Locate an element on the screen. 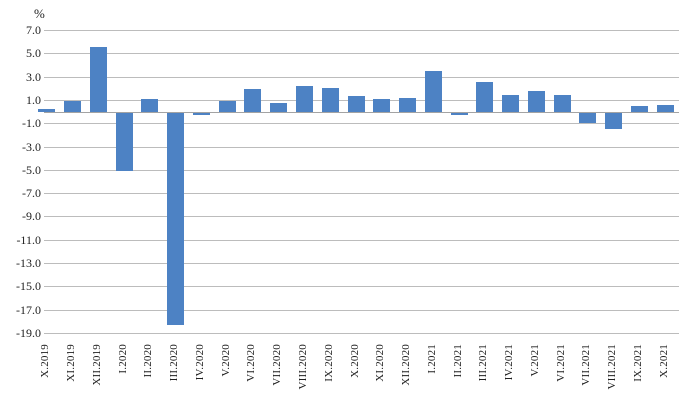 The width and height of the screenshot is (685, 411). y-tick-label: -9.0 is located at coordinates (31, 216).